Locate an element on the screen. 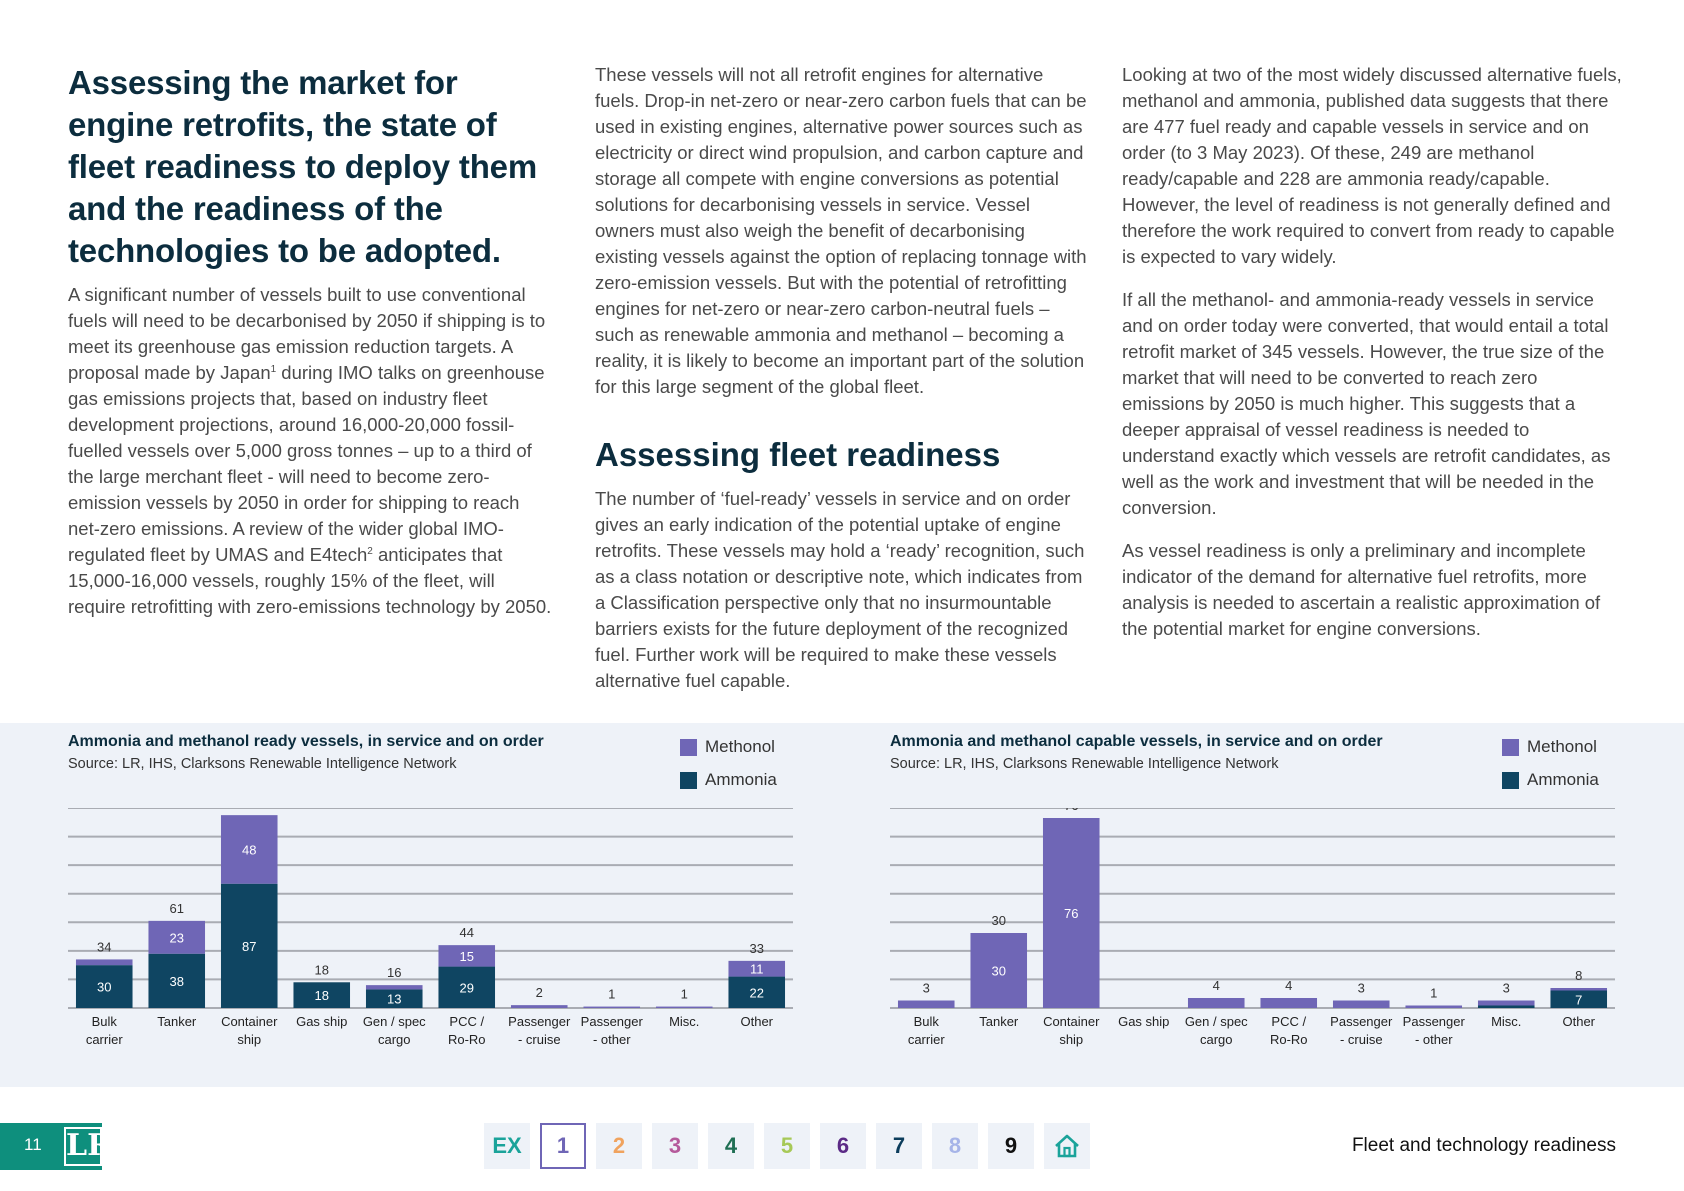  total-label-7: 1 is located at coordinates (611, 994).